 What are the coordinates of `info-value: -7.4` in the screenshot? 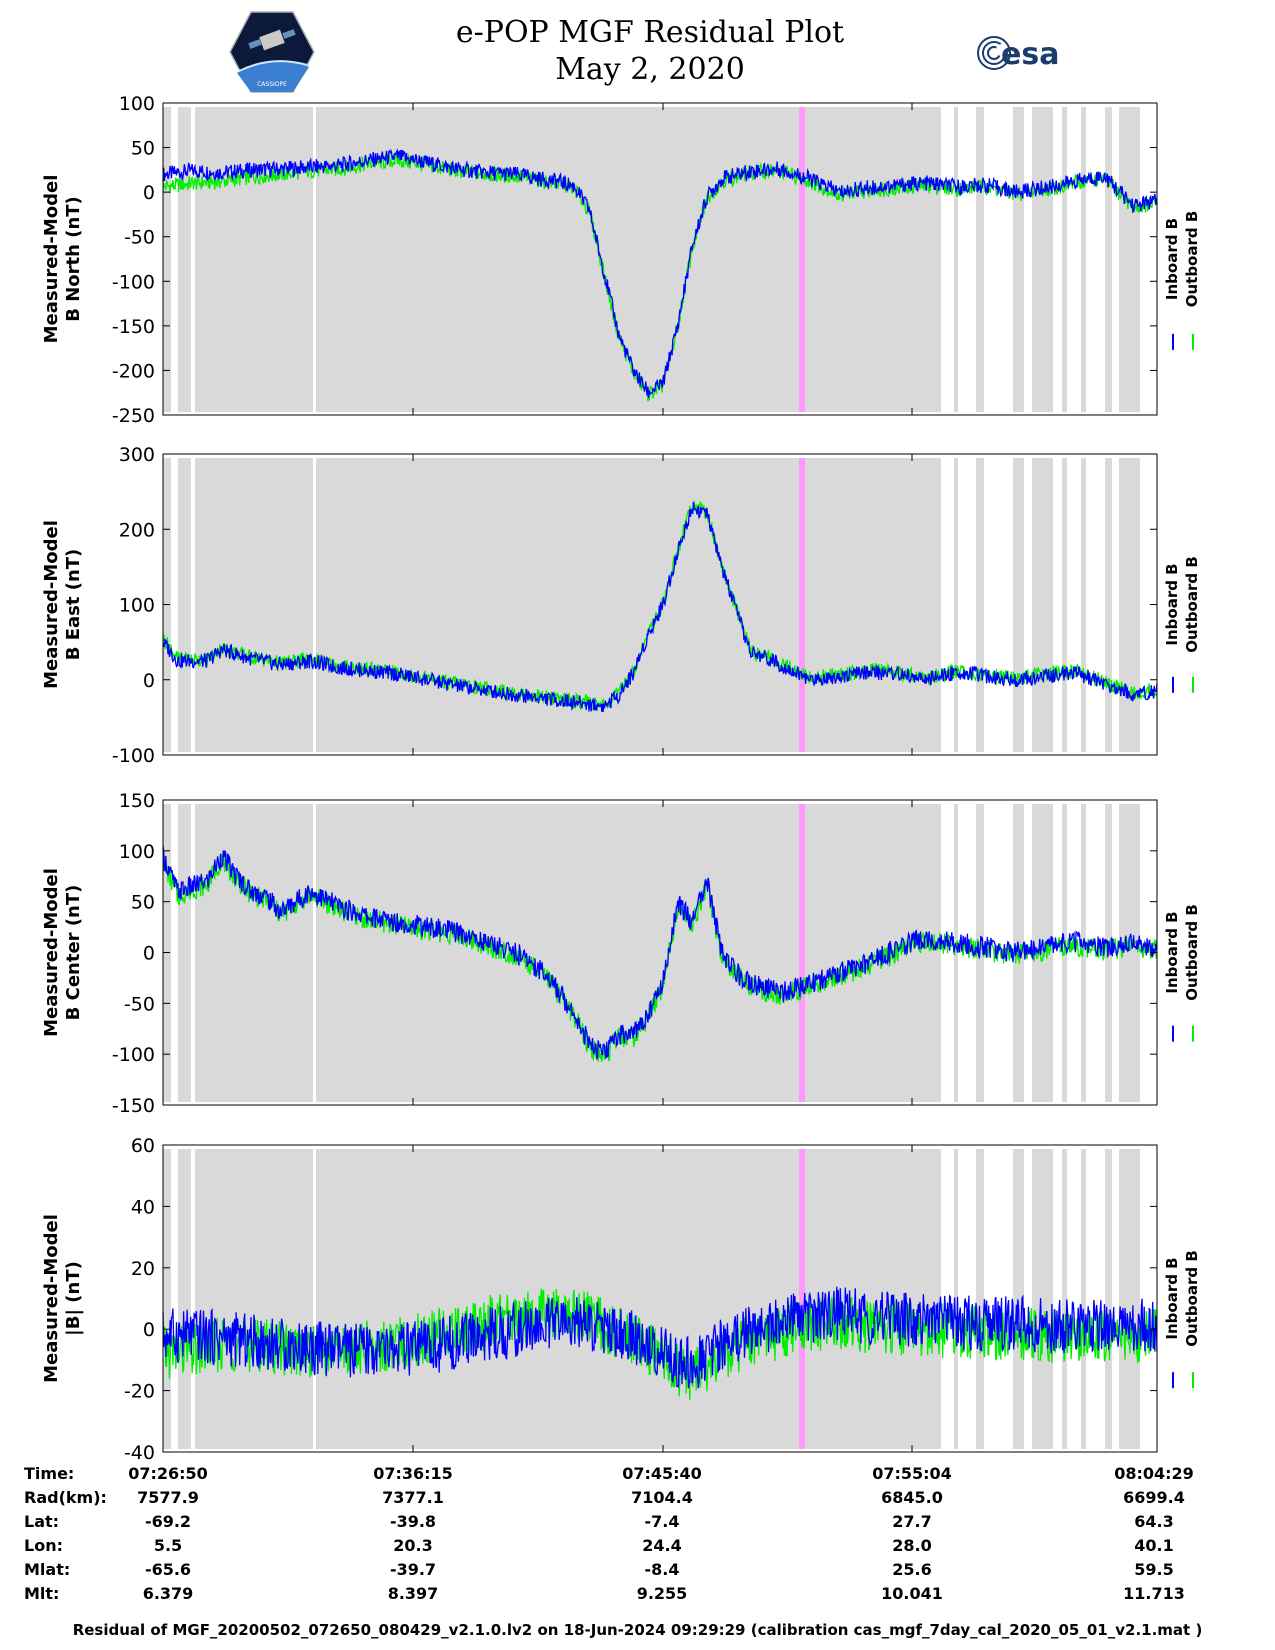 It's located at (662, 1521).